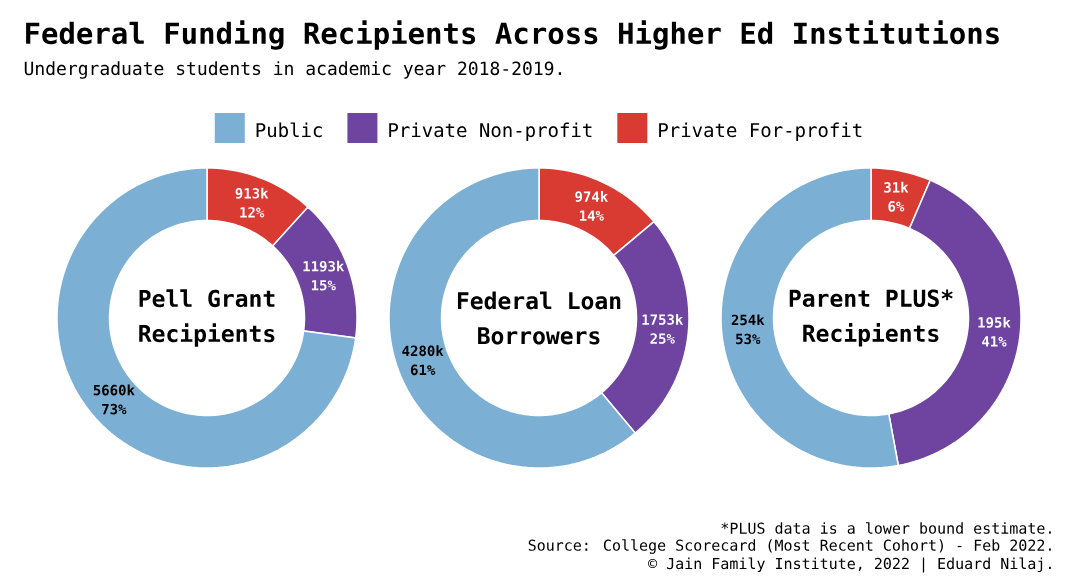  Describe the element at coordinates (207, 318) in the screenshot. I see `text: Pell Grant Recipients` at that location.